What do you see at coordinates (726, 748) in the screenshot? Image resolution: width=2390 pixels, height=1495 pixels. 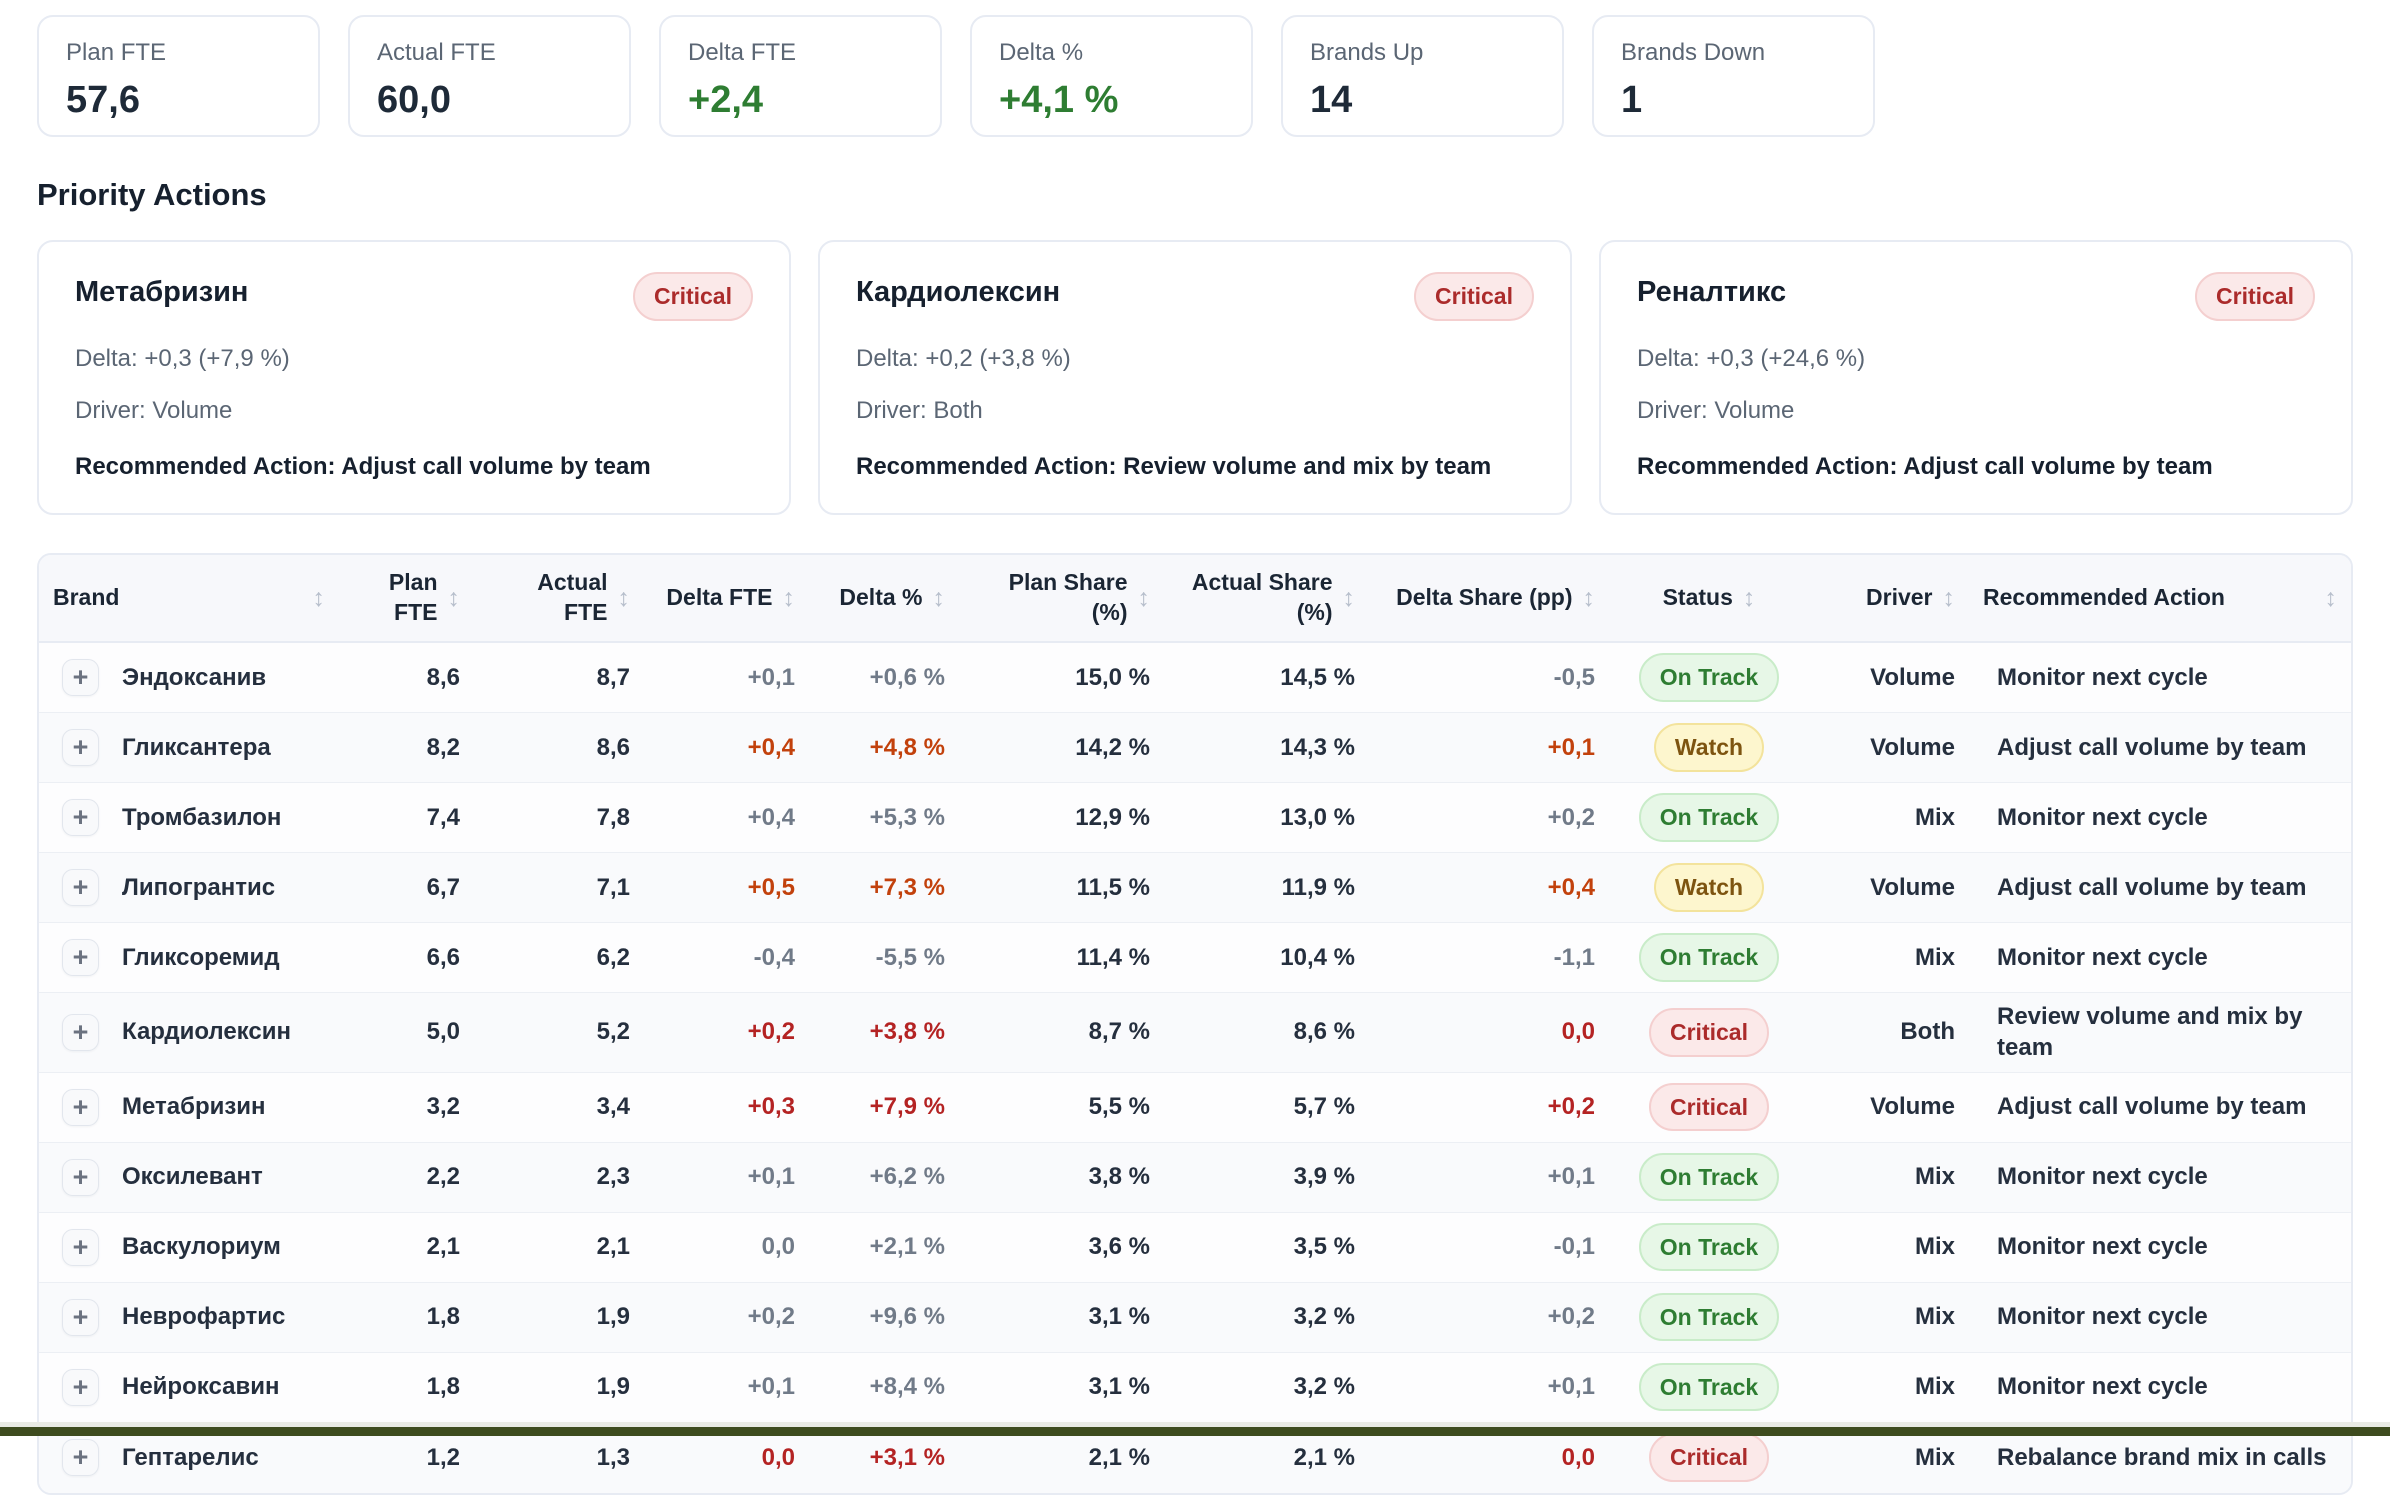 I see `cell-delta-fte: +0,4` at bounding box center [726, 748].